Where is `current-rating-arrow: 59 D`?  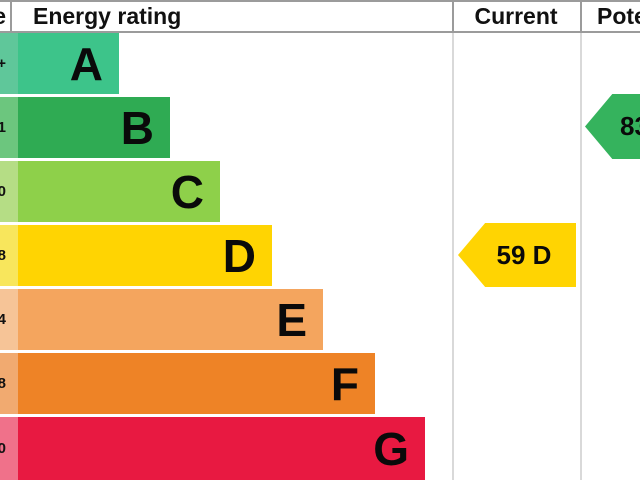 current-rating-arrow: 59 D is located at coordinates (517, 255).